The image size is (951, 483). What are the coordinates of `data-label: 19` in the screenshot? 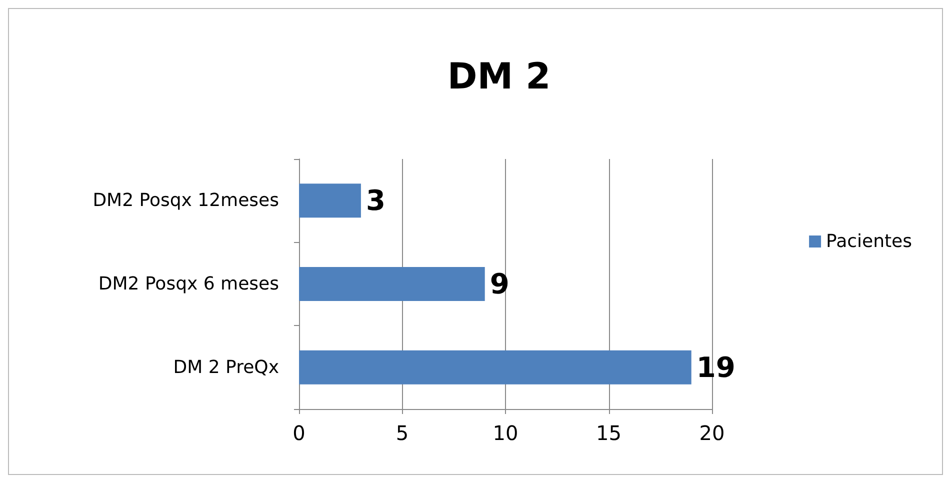 It's located at (716, 367).